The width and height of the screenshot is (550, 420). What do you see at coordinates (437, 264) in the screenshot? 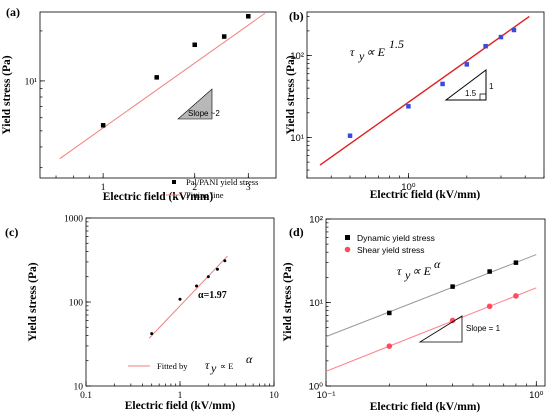
I see `d-power-law-exponent: α` at bounding box center [437, 264].